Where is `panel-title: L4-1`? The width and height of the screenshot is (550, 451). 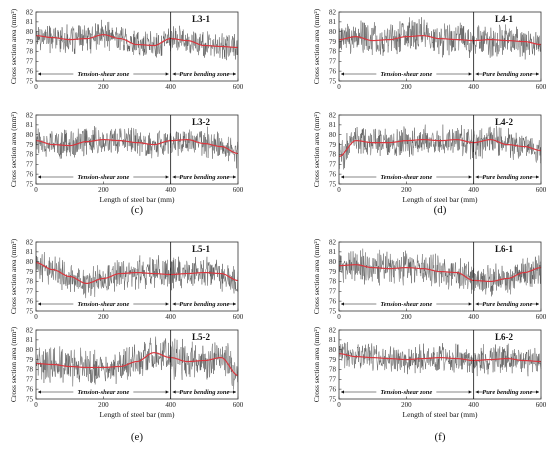
panel-title: L4-1 is located at coordinates (504, 19).